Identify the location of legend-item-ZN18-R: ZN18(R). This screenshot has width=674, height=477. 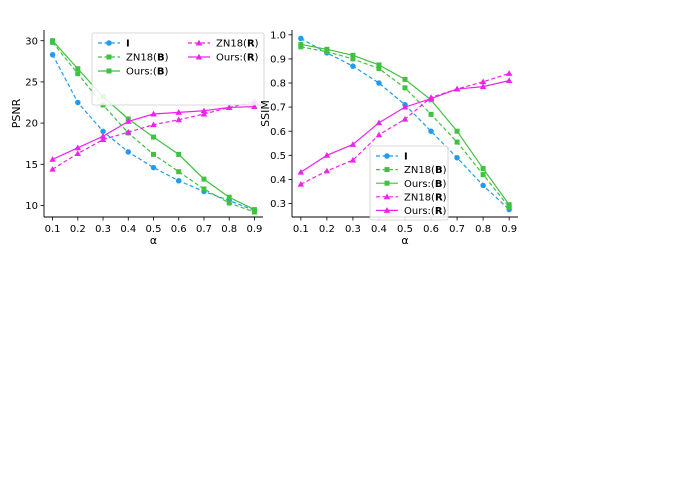
(411, 197).